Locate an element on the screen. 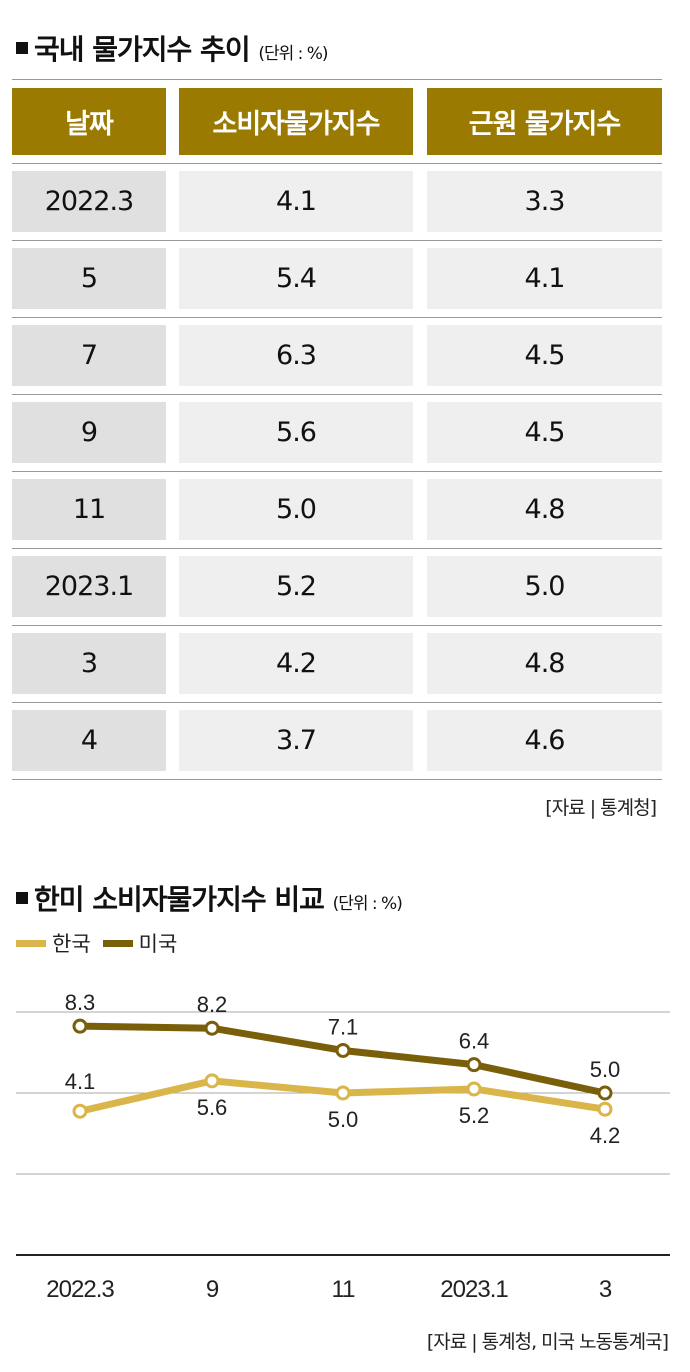  table-title: 국내 물가지수 추이 (단위 : %) is located at coordinates (172, 48).